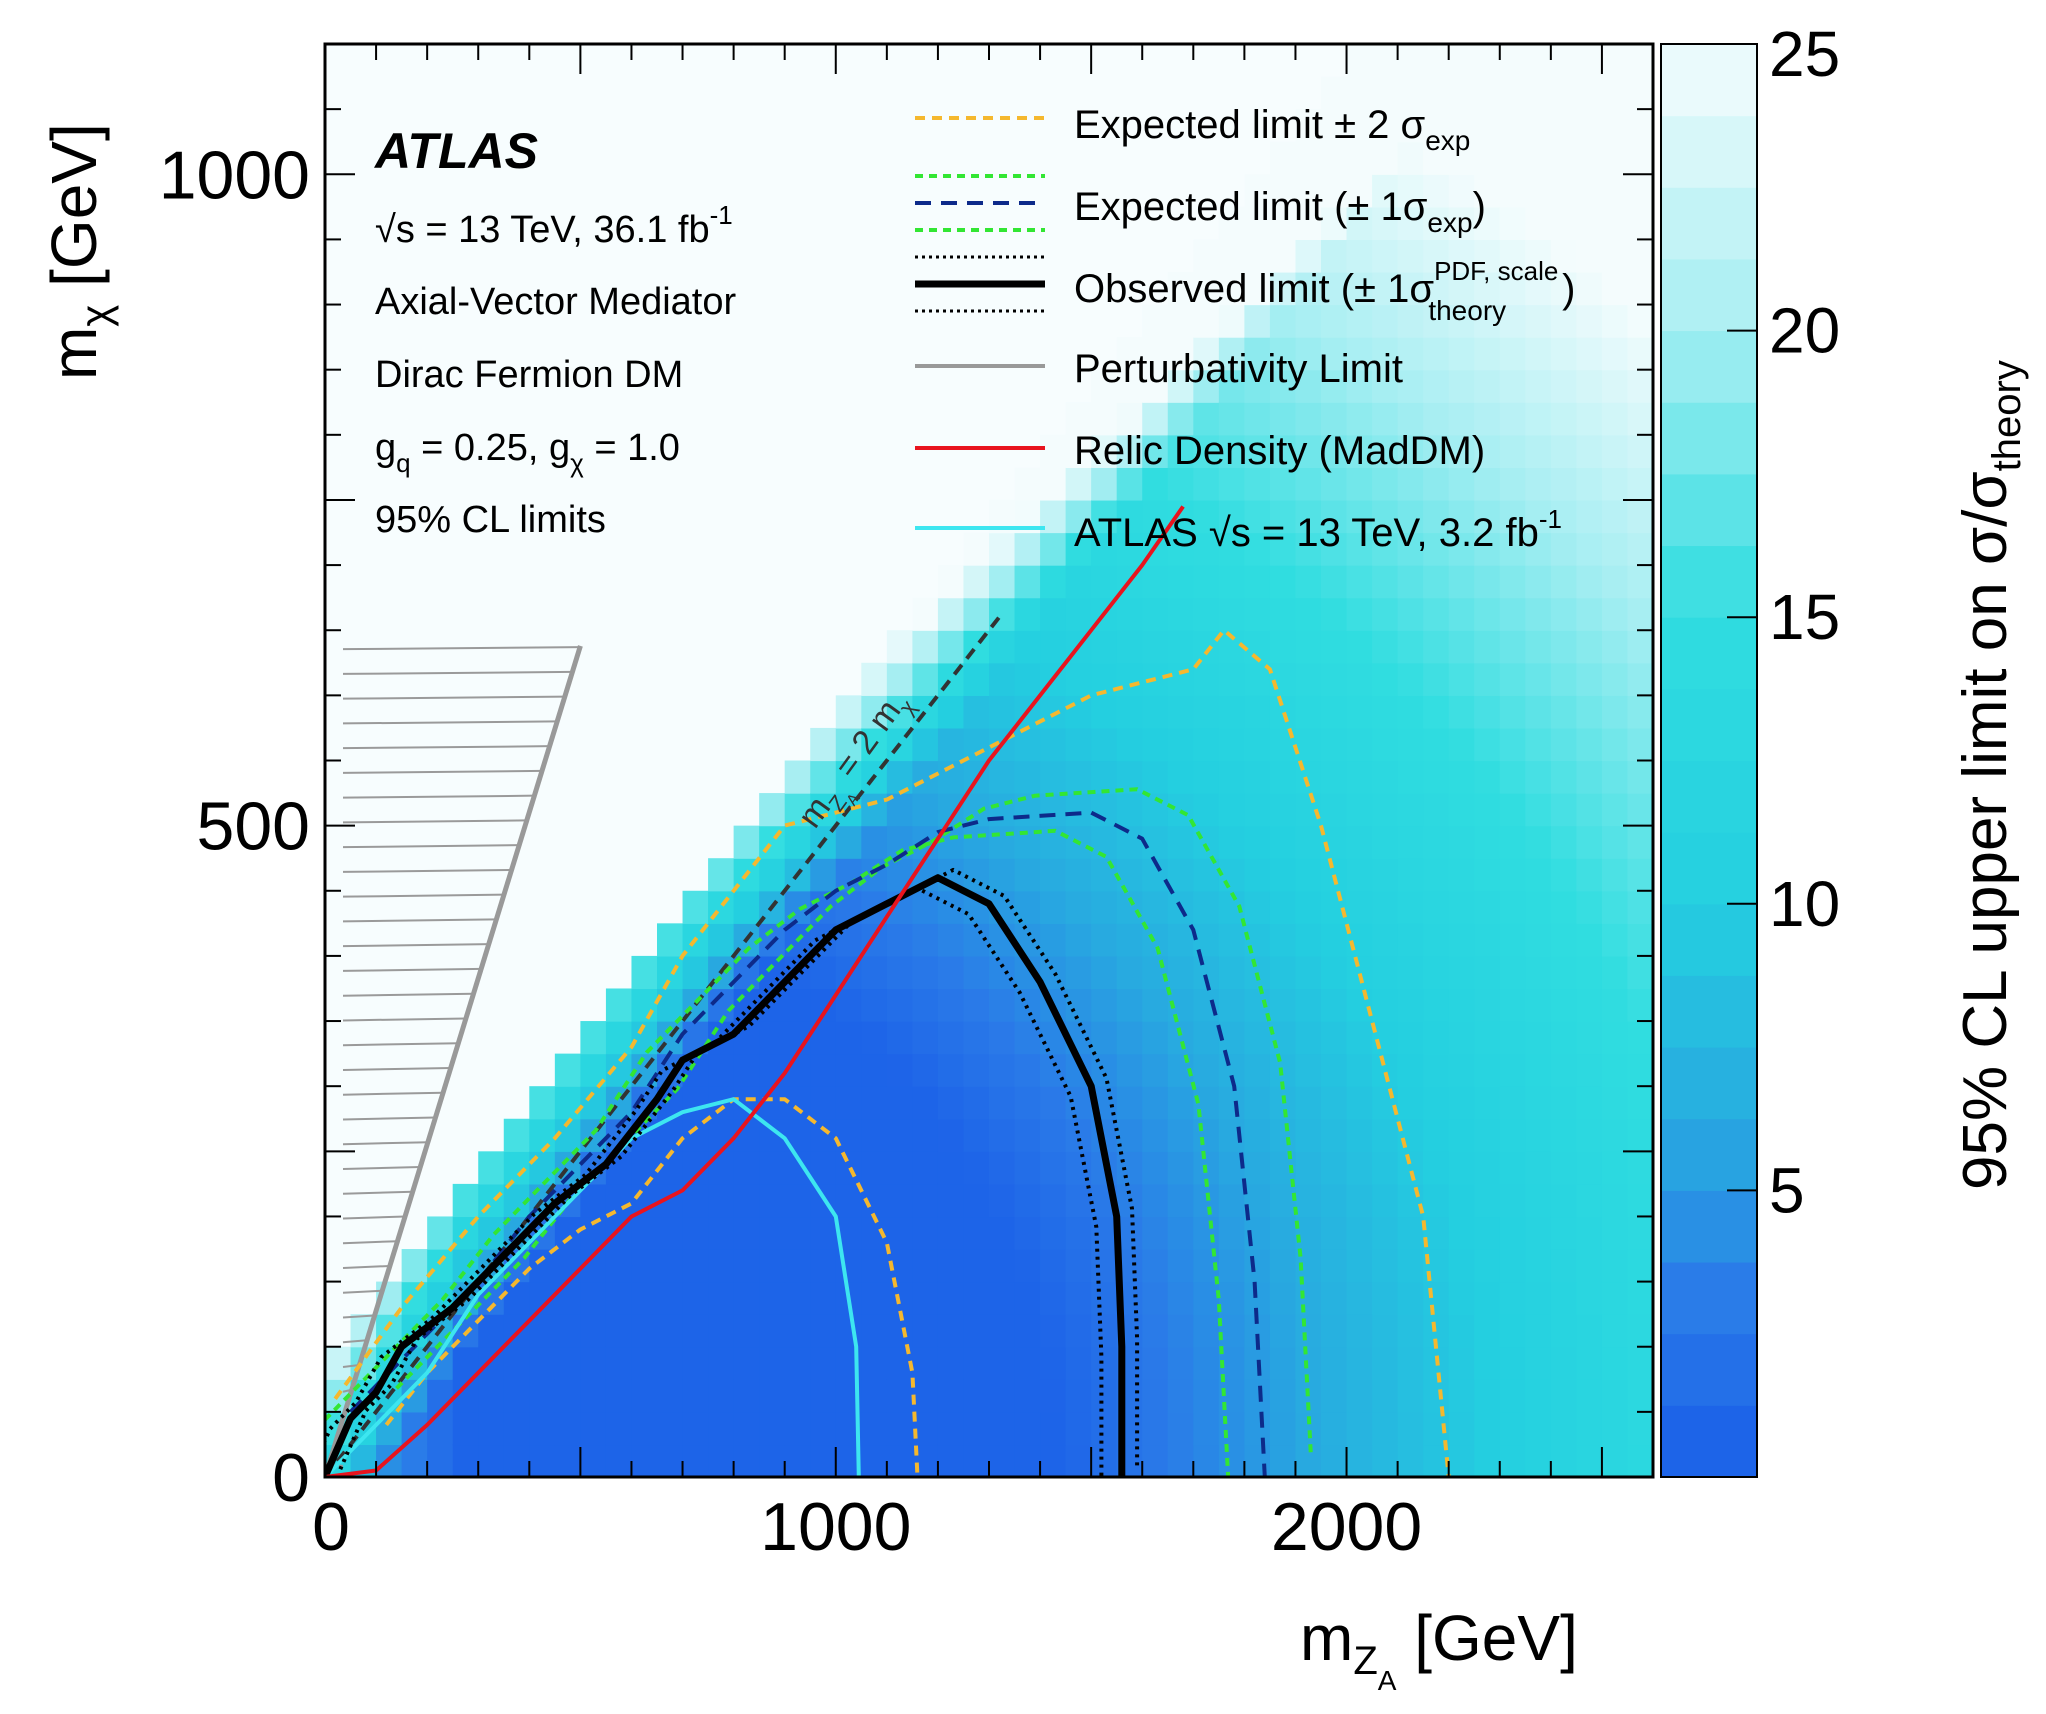  I want to click on x-tick-label: 1000, so click(835, 1527).